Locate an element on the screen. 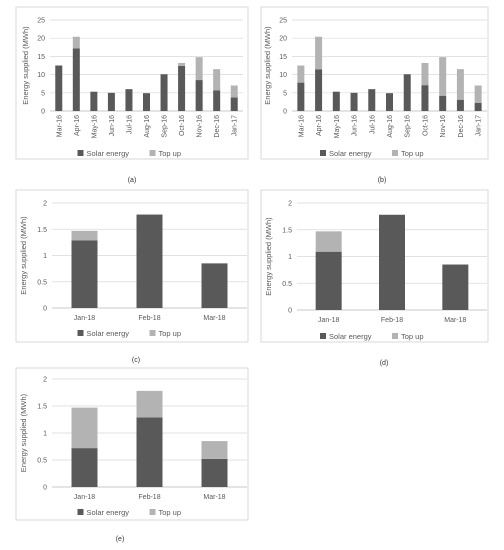  panel-caption: (b) is located at coordinates (382, 180).